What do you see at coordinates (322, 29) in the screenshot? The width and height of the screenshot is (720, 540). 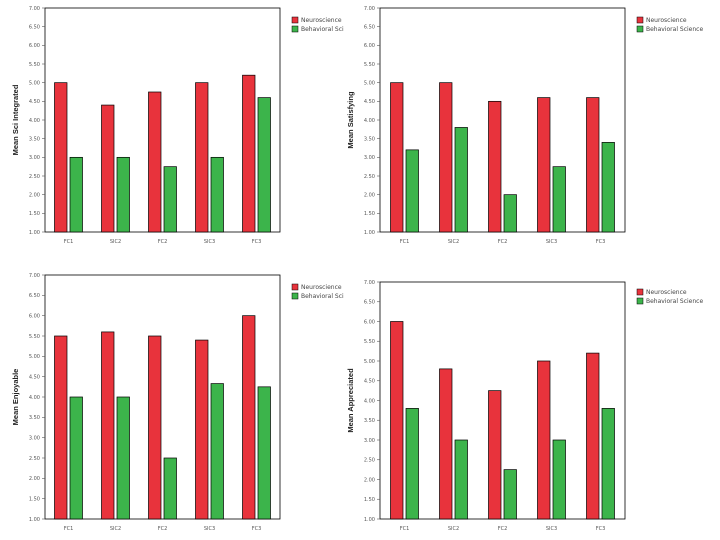 I see `legend-label: Behavioral Sci` at bounding box center [322, 29].